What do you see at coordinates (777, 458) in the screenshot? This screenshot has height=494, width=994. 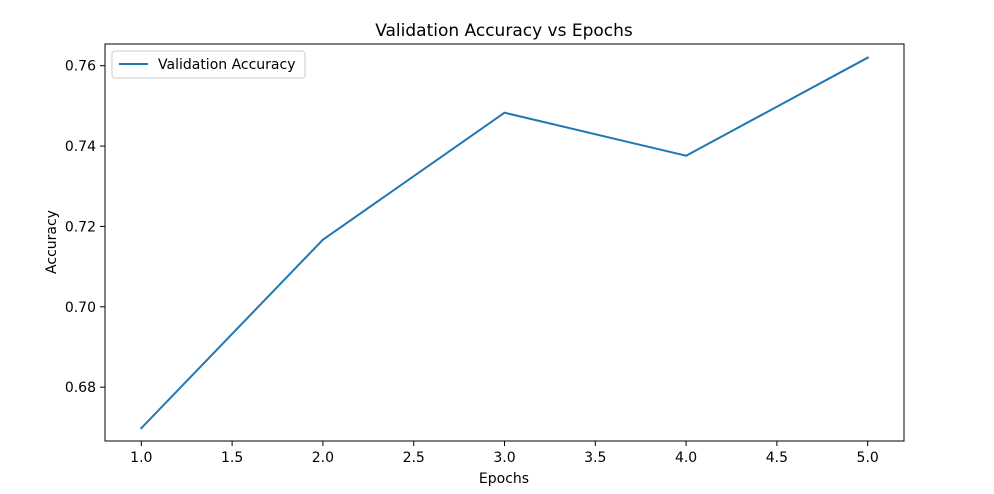 I see `x-tick-label: 4.5` at bounding box center [777, 458].